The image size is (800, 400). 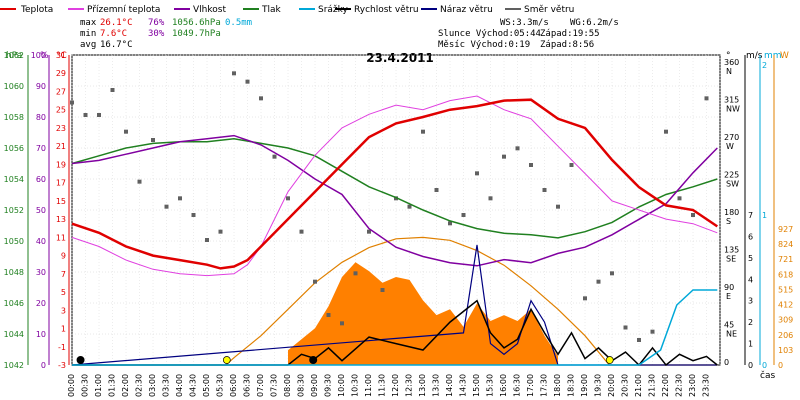 What do you see at coordinates (314, 385) in the screenshot?
I see `x-tick-label: 09:00` at bounding box center [314, 385].